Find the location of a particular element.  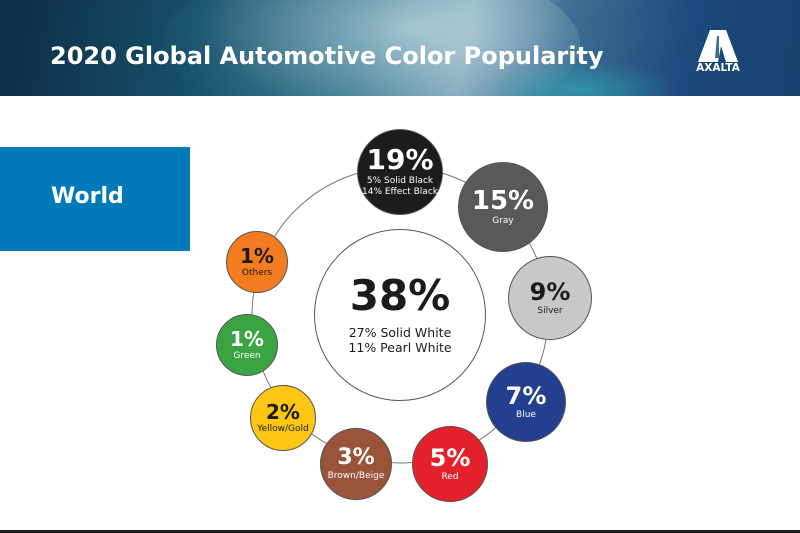

silver-label: Silver is located at coordinates (550, 310).